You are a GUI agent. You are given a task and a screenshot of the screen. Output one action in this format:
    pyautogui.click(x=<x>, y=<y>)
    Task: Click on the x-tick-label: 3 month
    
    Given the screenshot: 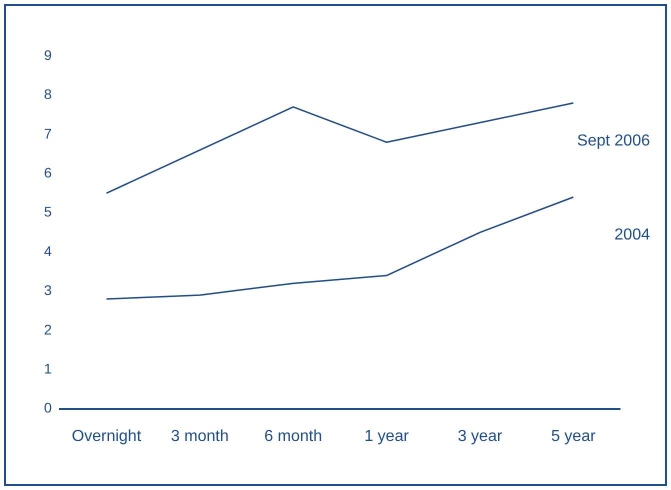 What is the action you would take?
    pyautogui.click(x=199, y=436)
    